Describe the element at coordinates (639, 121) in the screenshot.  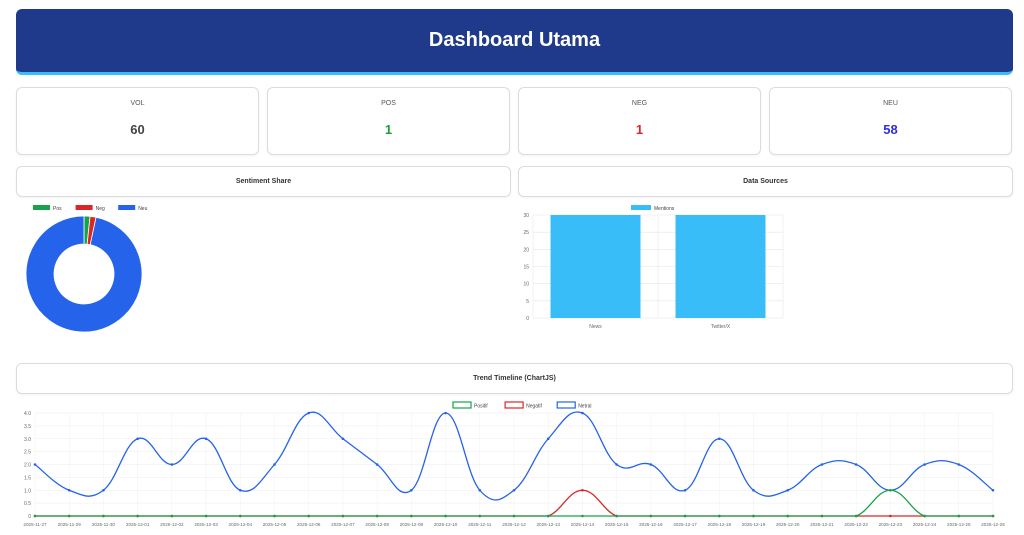
I see `kpi-card-neg: NEG 1` at that location.